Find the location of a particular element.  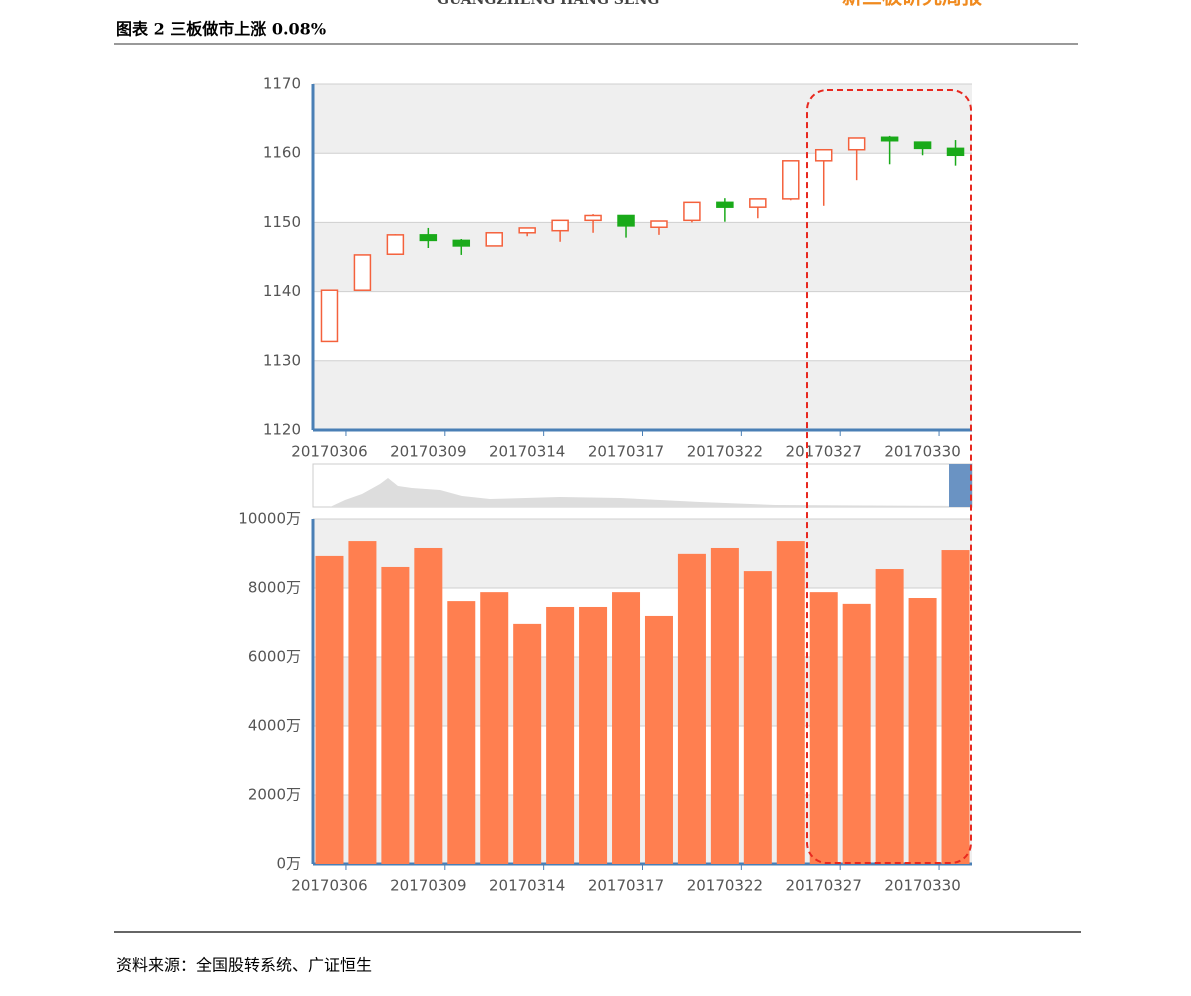

y-tick-label: 8000万 is located at coordinates (274, 588).